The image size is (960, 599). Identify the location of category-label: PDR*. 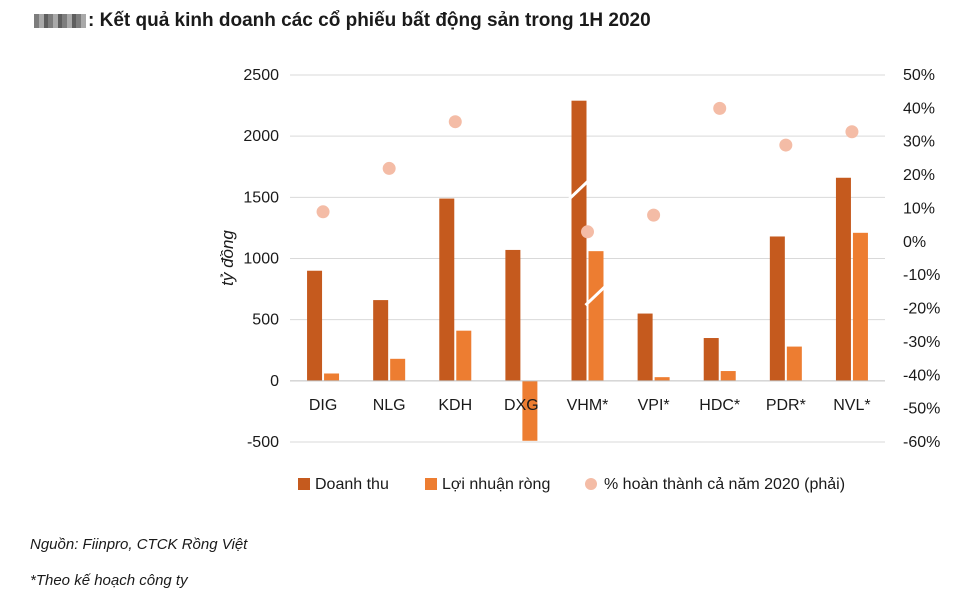
(786, 405).